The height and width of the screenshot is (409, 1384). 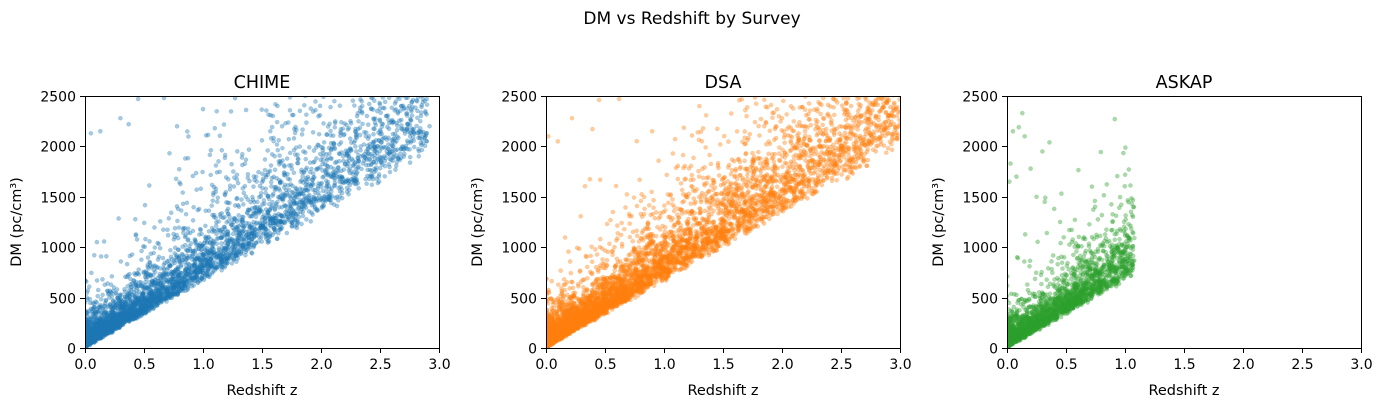 I want to click on y-tick-label: 1000, so click(x=58, y=249).